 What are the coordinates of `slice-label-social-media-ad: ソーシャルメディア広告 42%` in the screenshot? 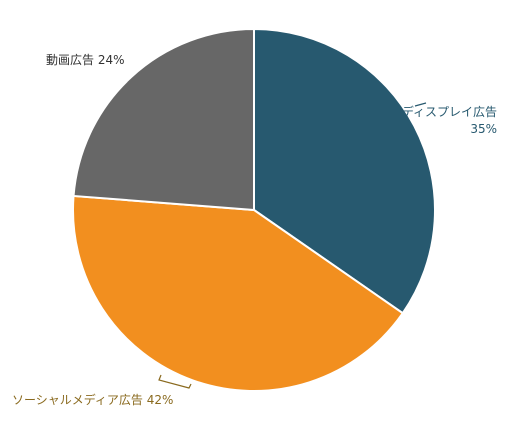 It's located at (92, 399).